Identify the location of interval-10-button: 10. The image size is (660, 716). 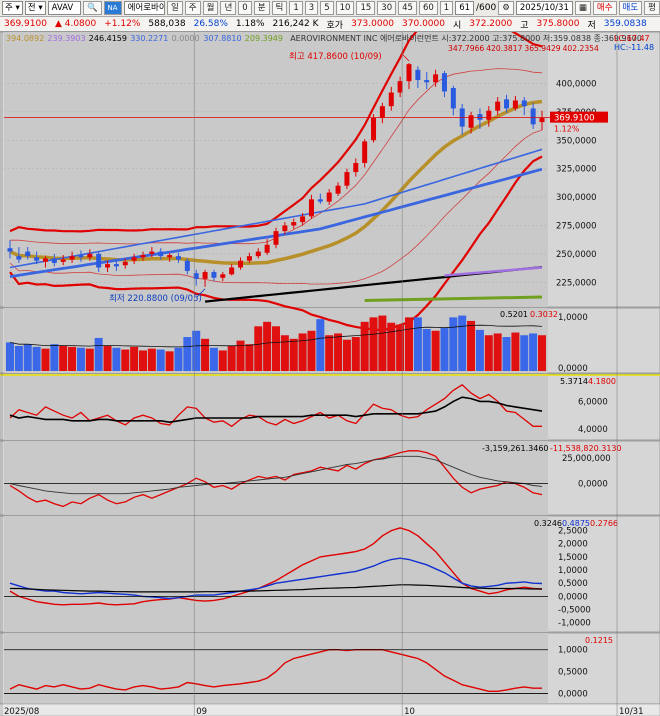
(345, 8).